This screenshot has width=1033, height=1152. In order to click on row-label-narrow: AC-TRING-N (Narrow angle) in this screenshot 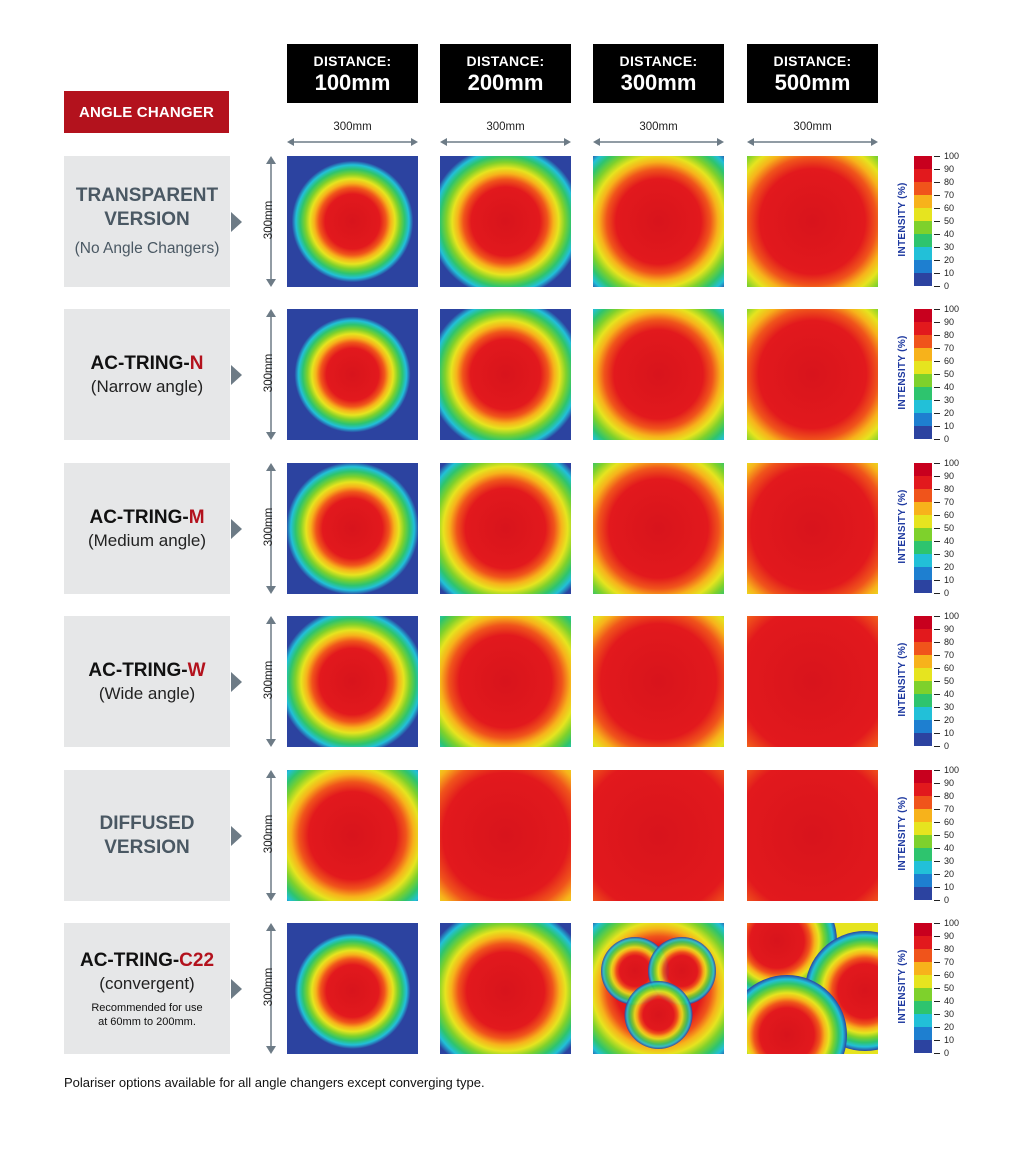, I will do `click(147, 374)`.